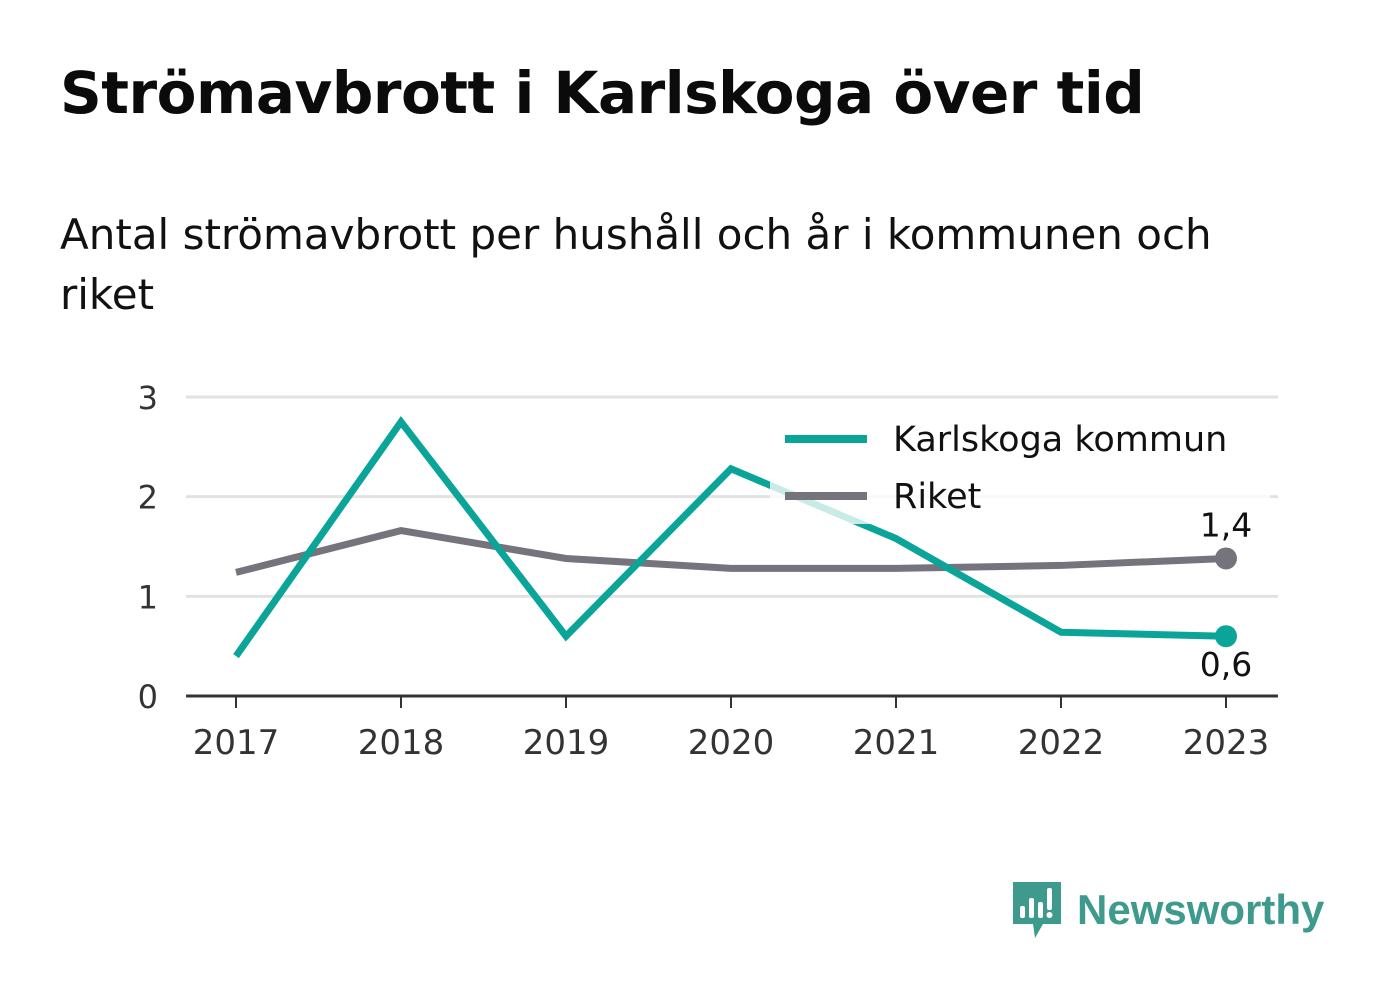  Describe the element at coordinates (1060, 440) in the screenshot. I see `legend-label: Karlskoga kommun` at that location.